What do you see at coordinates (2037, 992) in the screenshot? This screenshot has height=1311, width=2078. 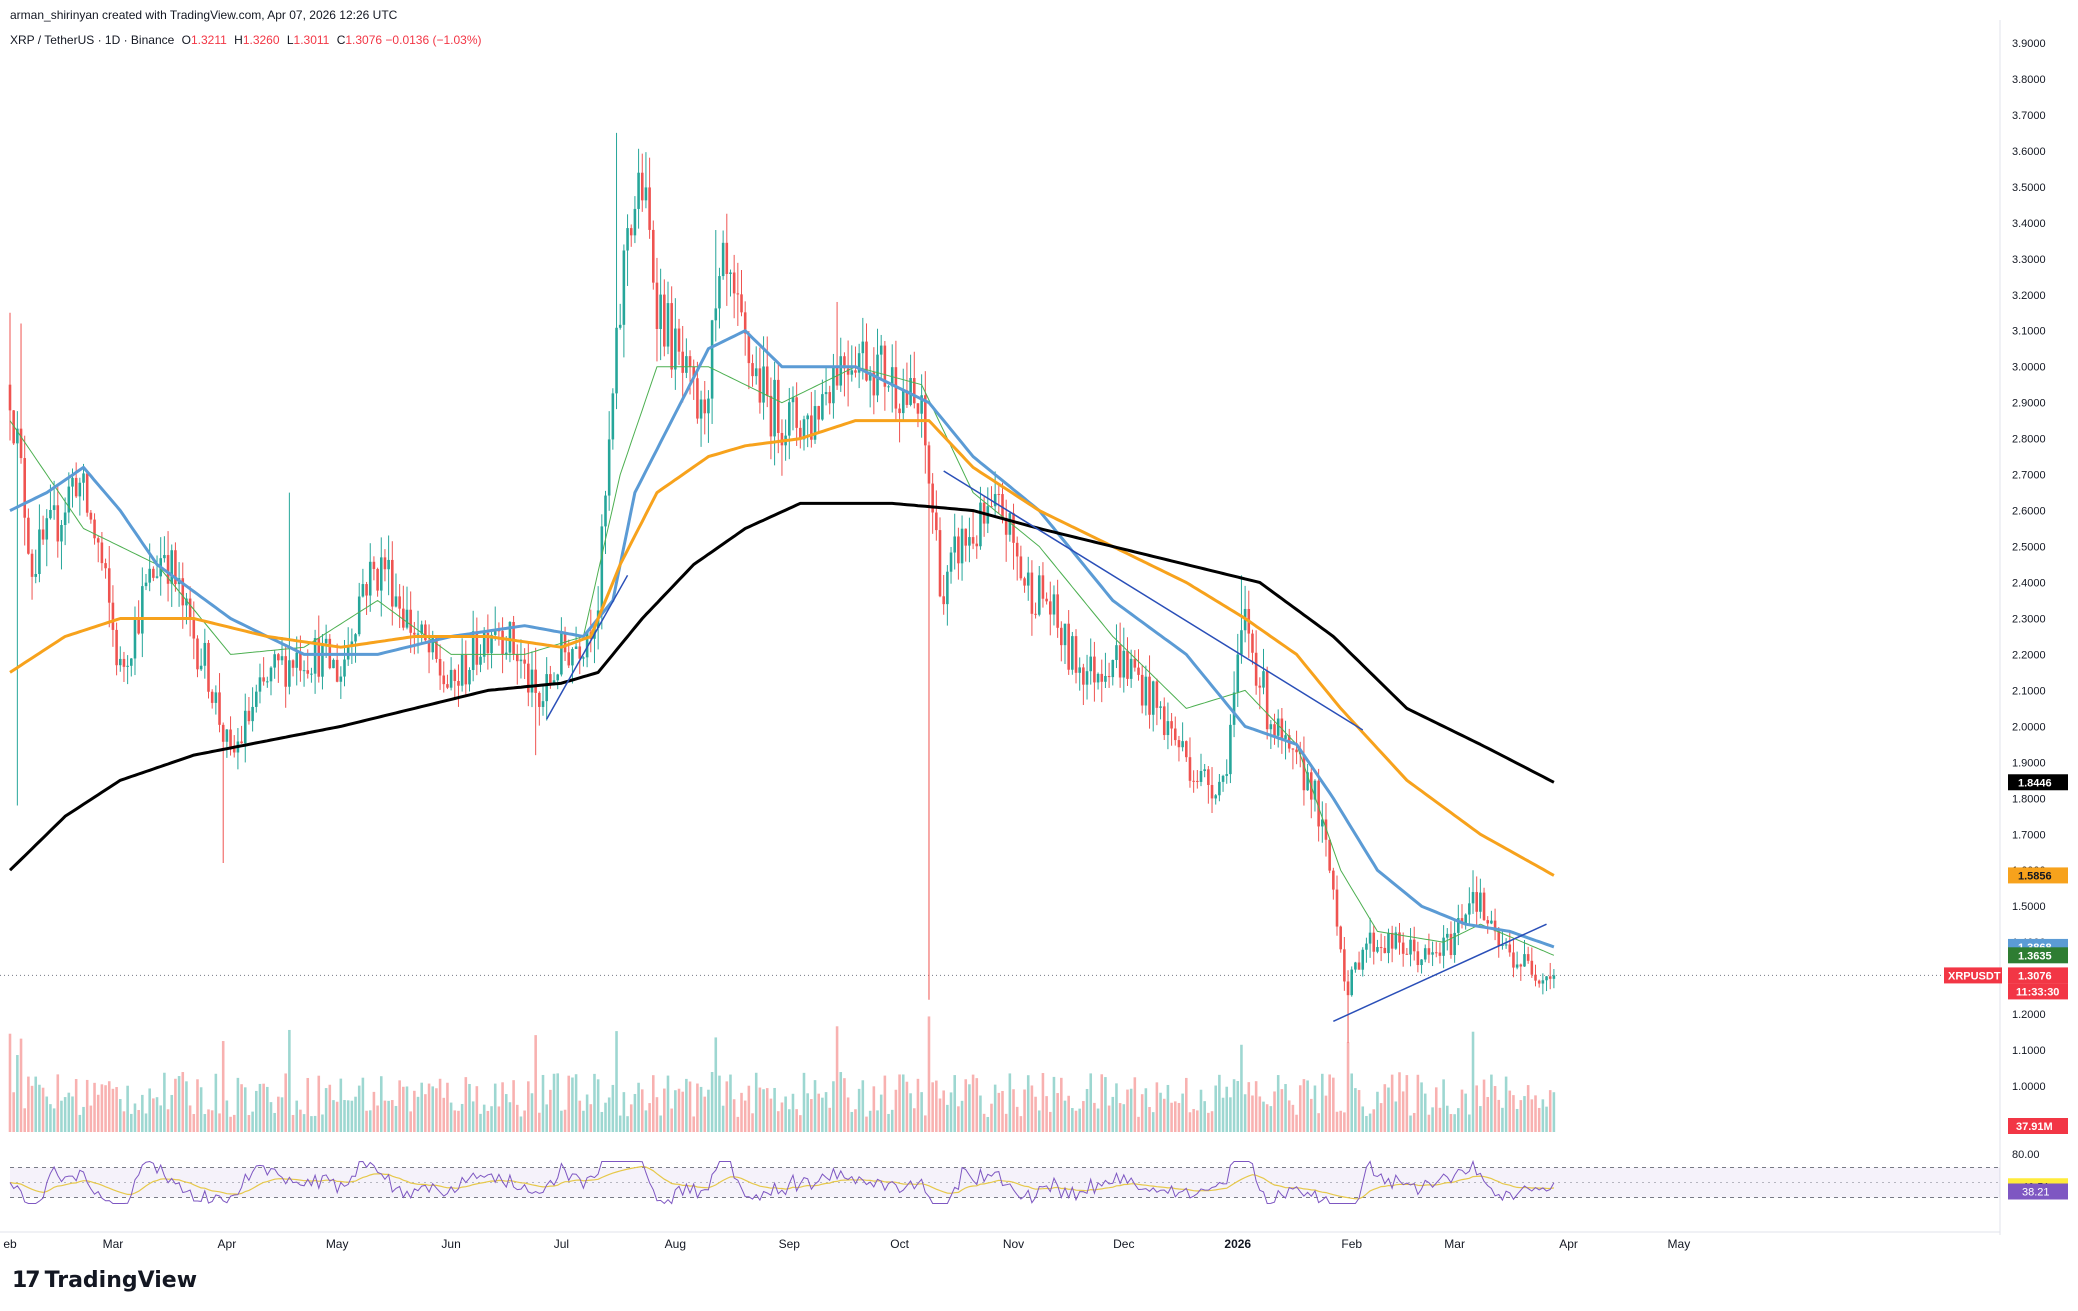 I see `countdown-label: 11:33:30` at bounding box center [2037, 992].